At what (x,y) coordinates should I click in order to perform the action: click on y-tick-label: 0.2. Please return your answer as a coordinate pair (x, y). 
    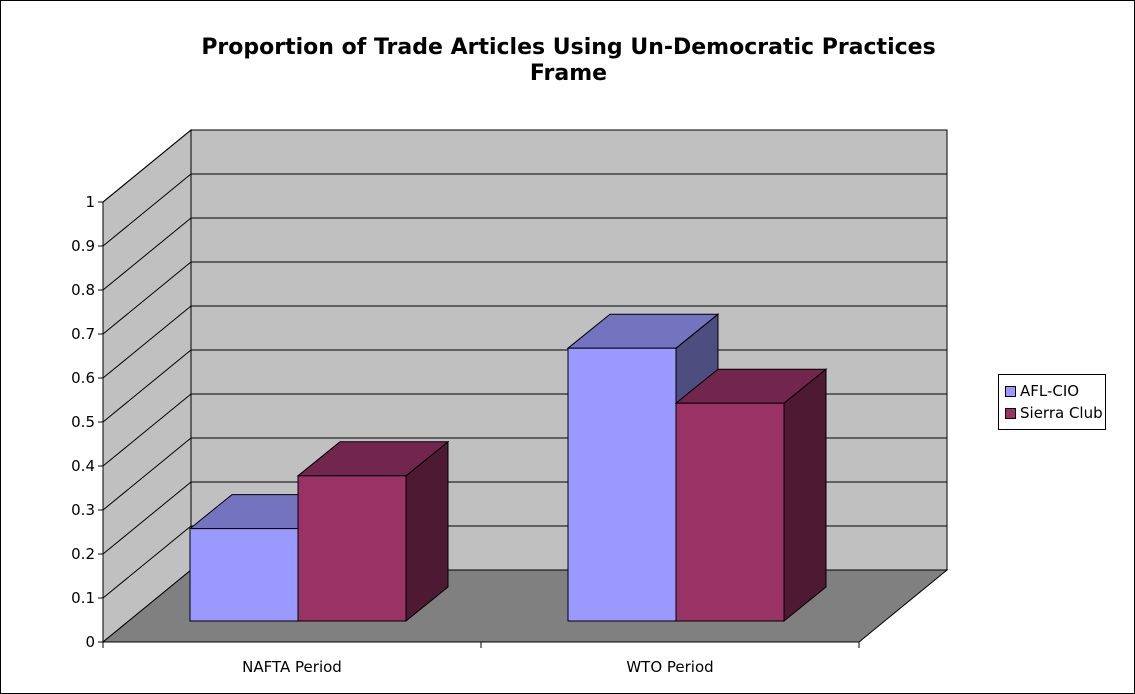
    Looking at the image, I should click on (83, 554).